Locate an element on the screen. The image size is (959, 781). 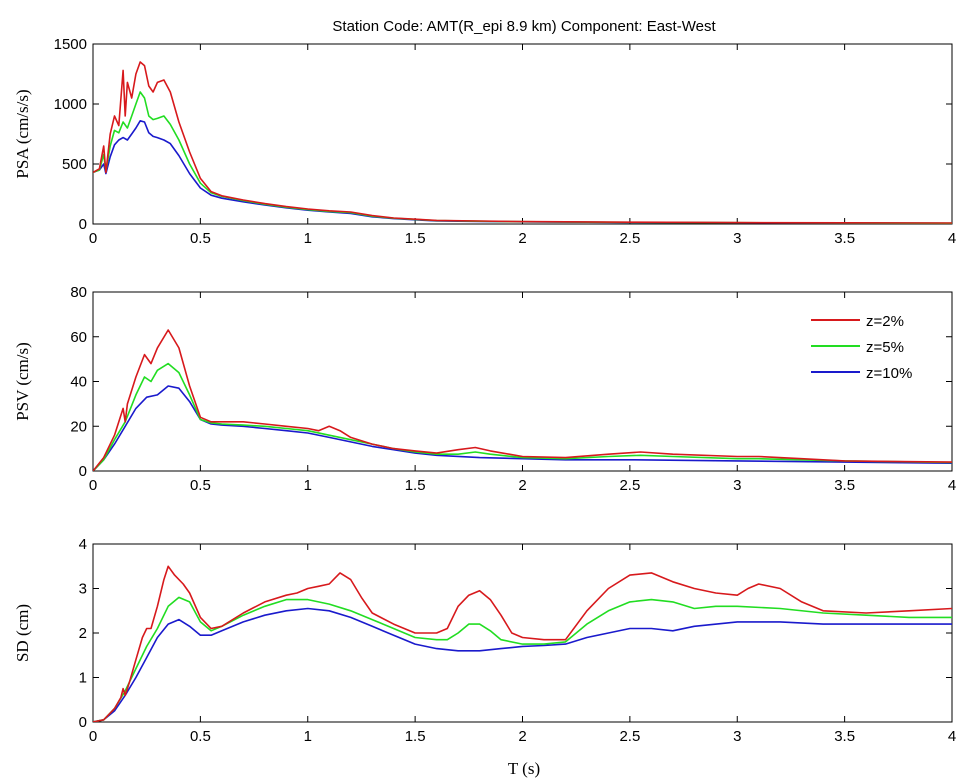
sd-series-z5 is located at coordinates (522, 659).